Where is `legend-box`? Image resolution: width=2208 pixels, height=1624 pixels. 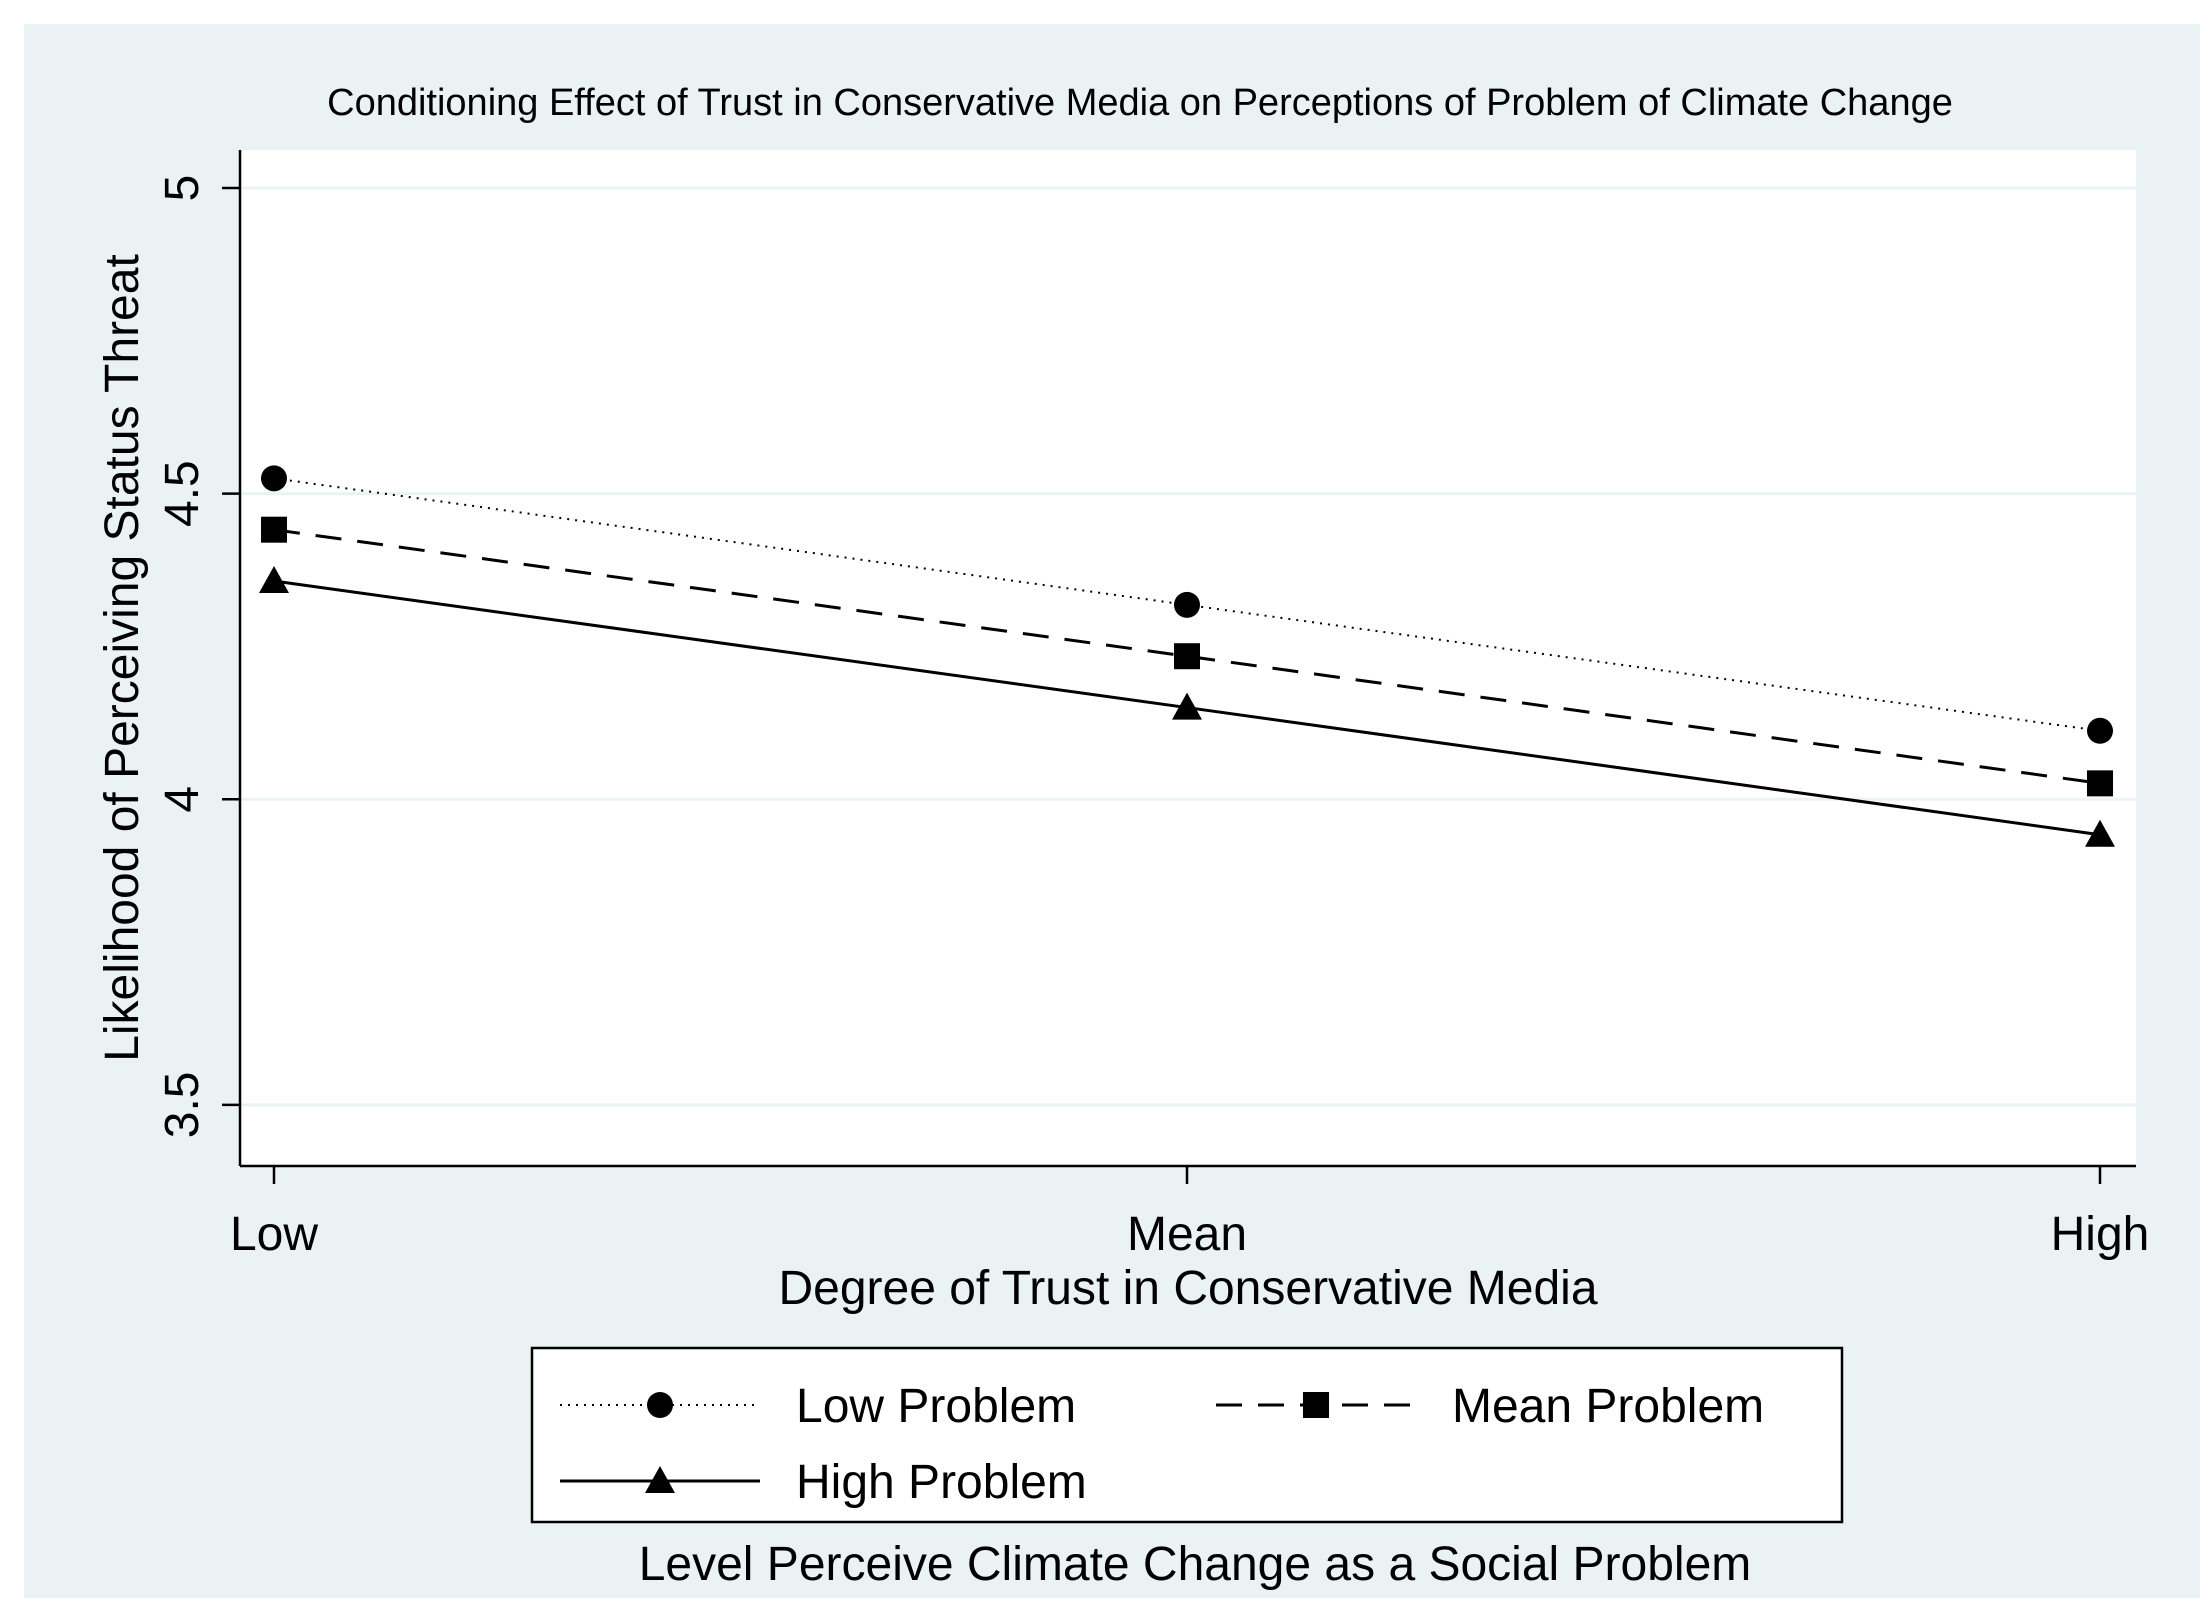 legend-box is located at coordinates (1187, 1435).